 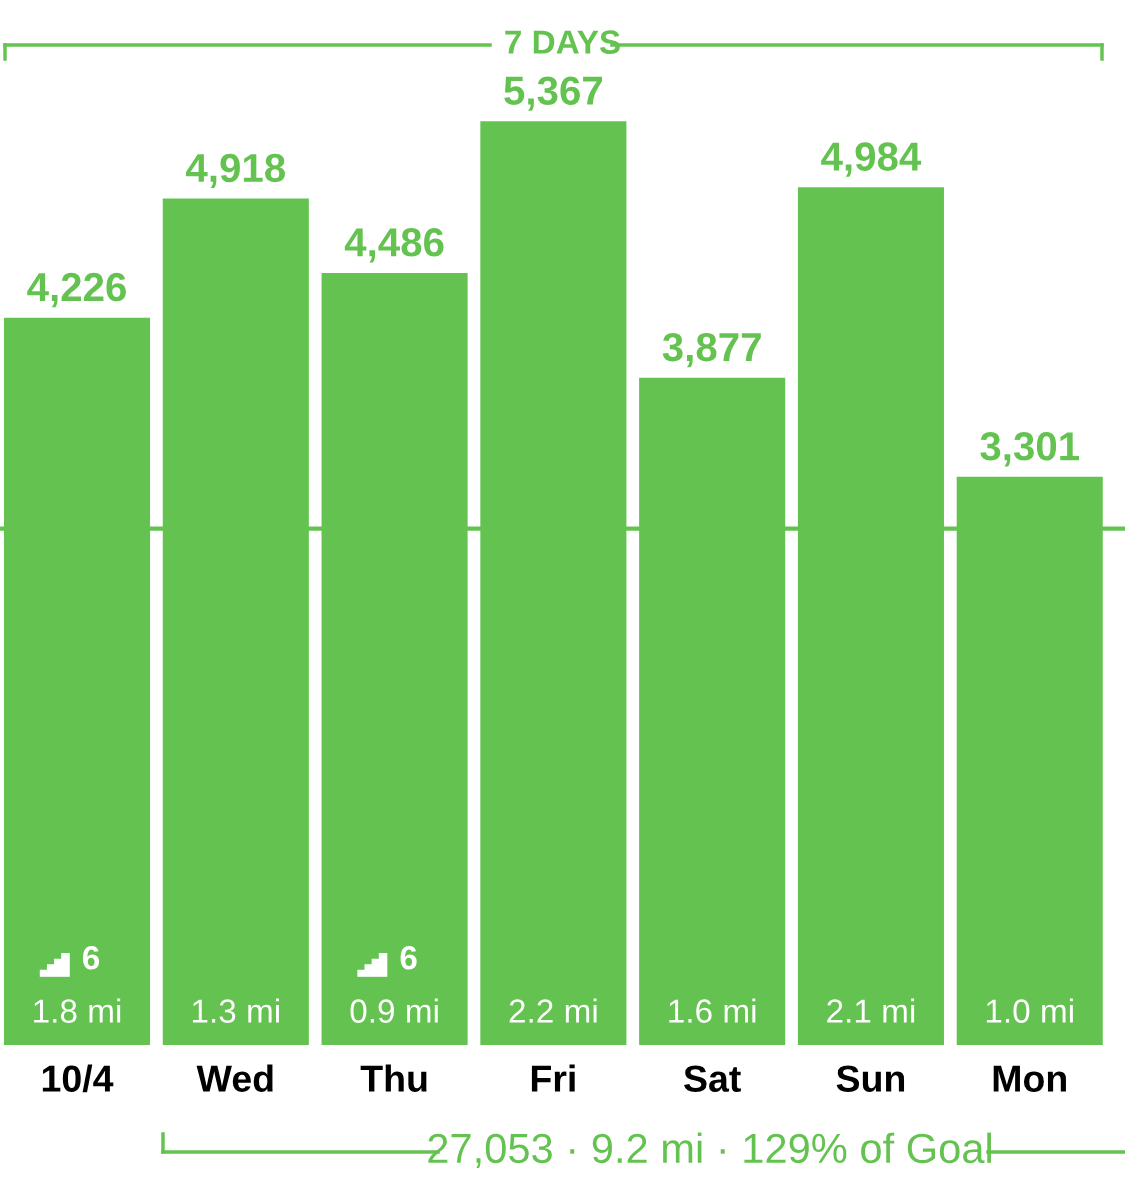 What do you see at coordinates (562, 42) in the screenshot?
I see `chart-title: 7 DAYS` at bounding box center [562, 42].